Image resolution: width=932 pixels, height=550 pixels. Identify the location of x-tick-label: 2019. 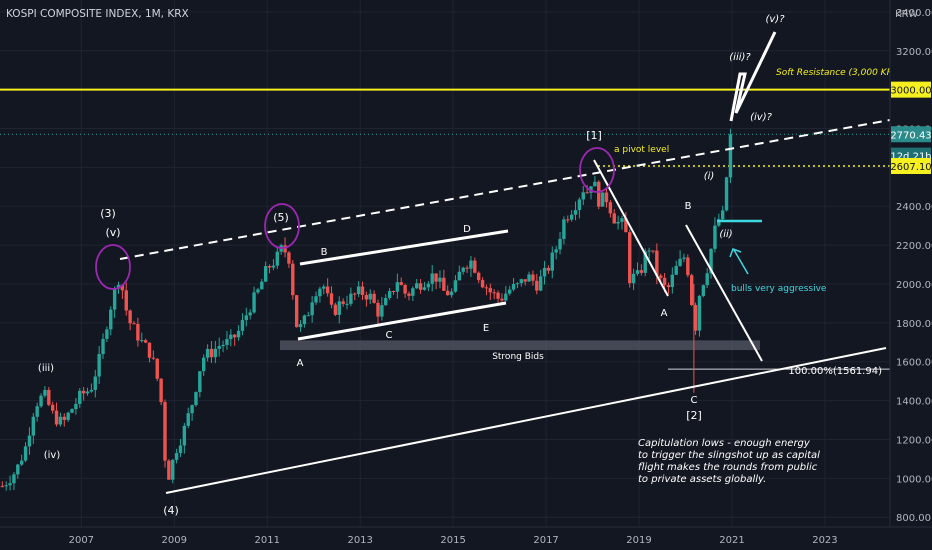
(638, 540).